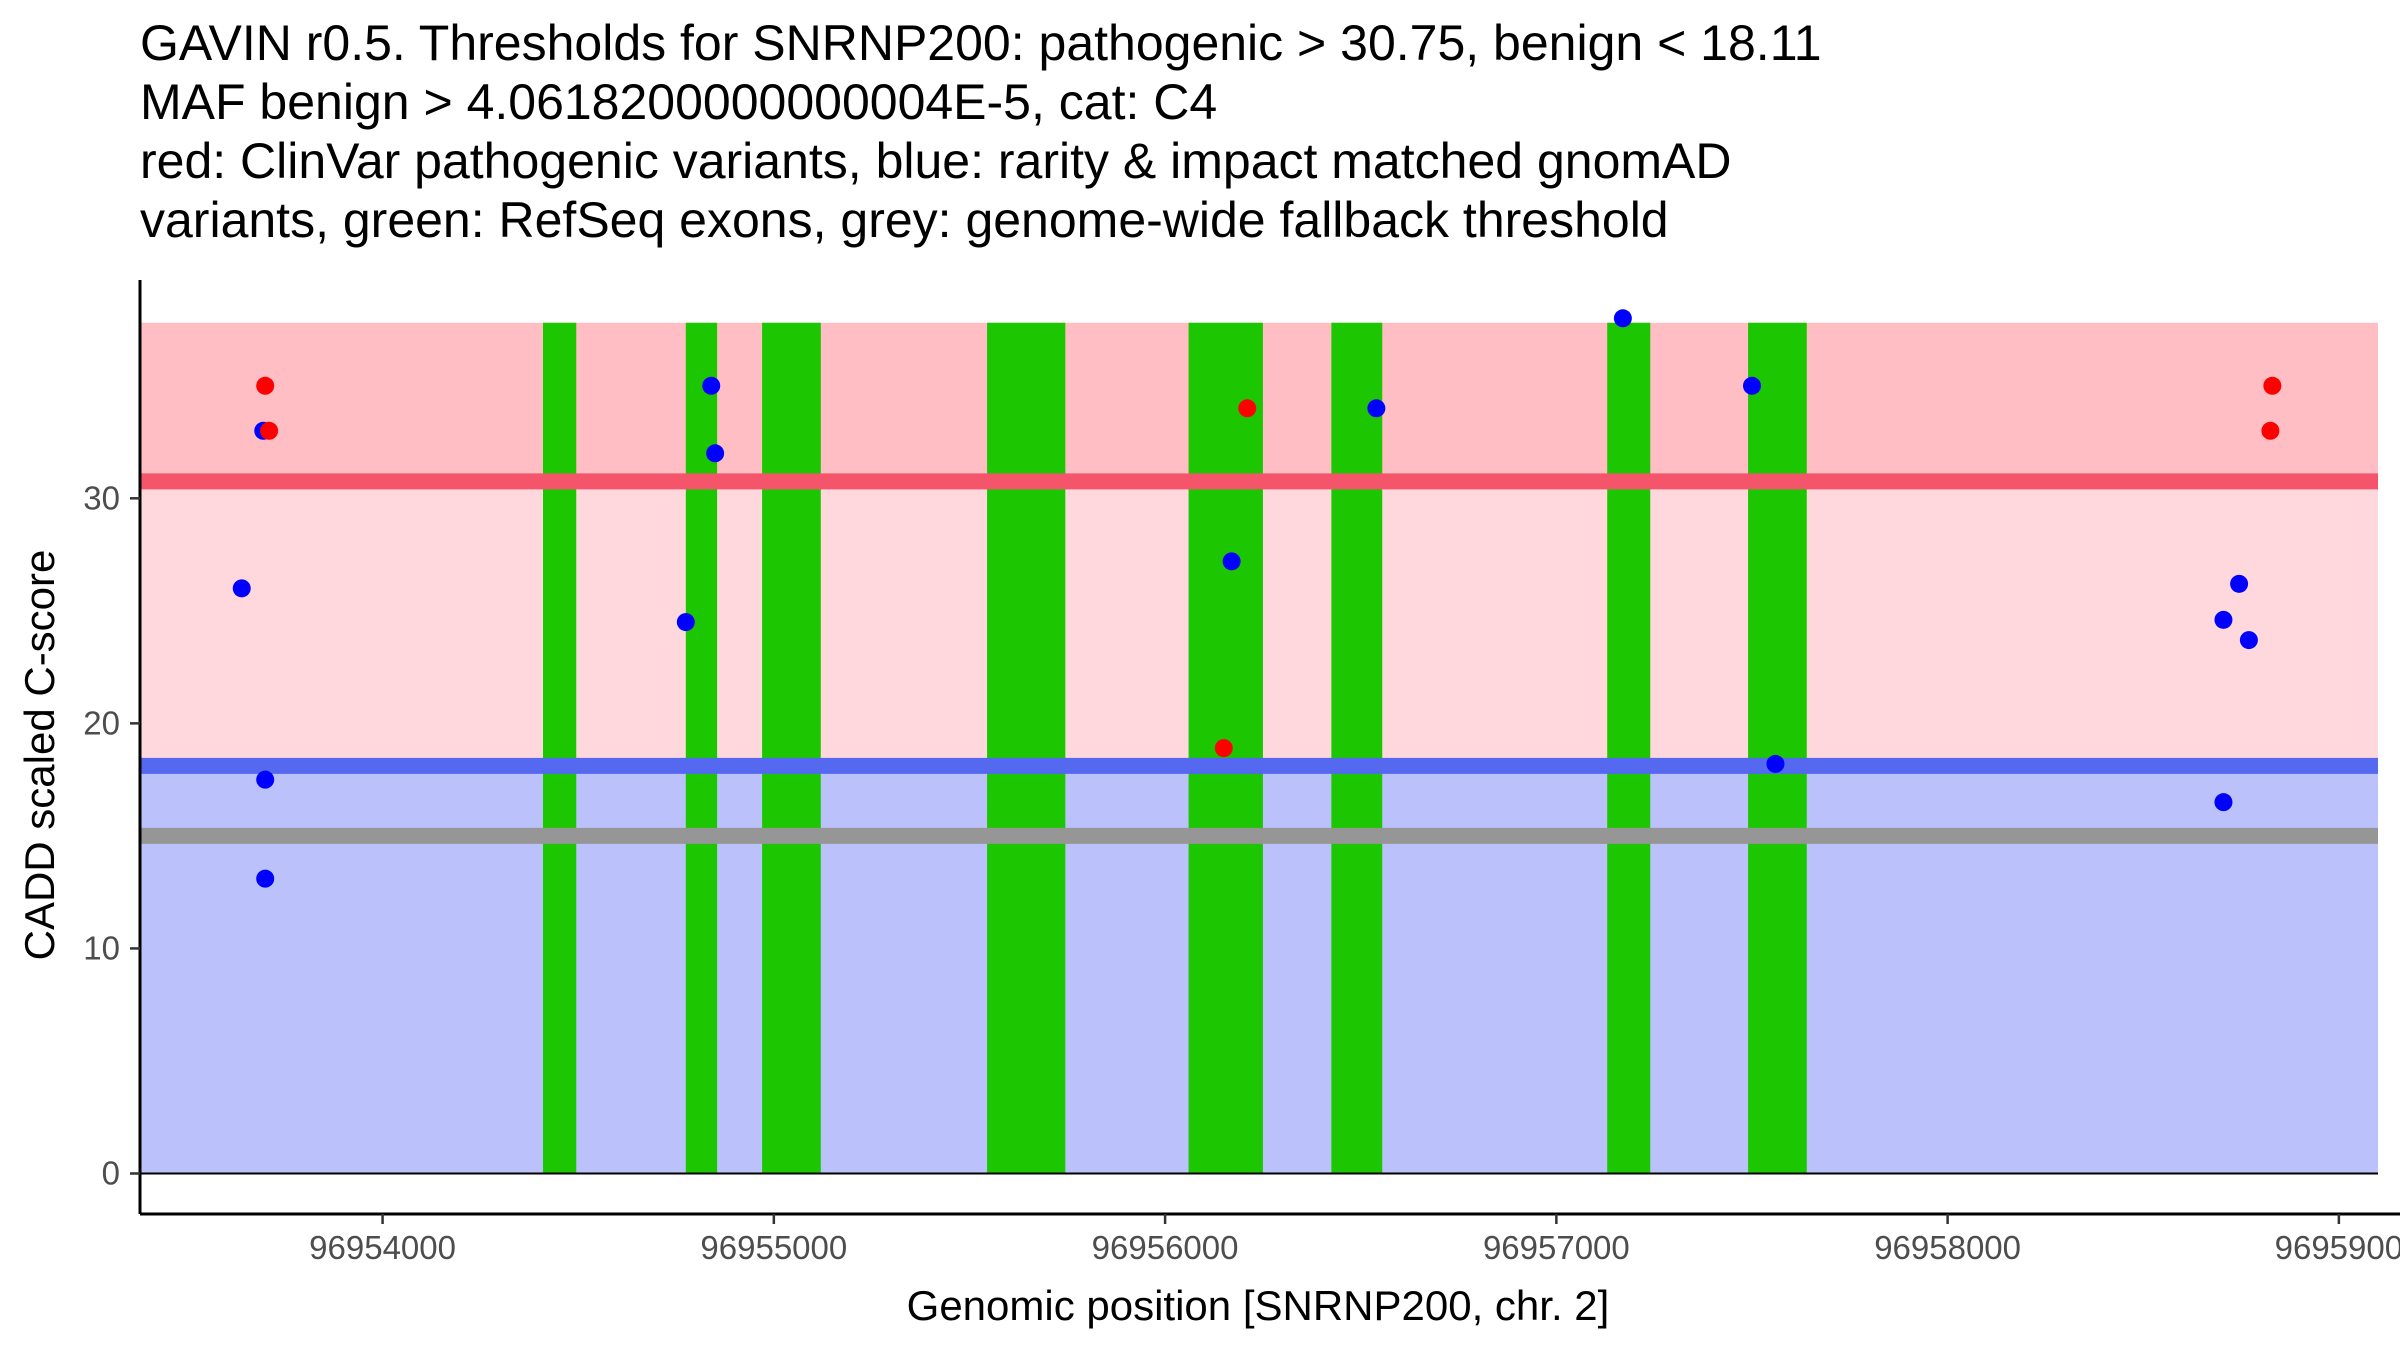 The image size is (2400, 1350). Describe the element at coordinates (2337, 1247) in the screenshot. I see `x-tick-label-96959000: 9695900` at that location.